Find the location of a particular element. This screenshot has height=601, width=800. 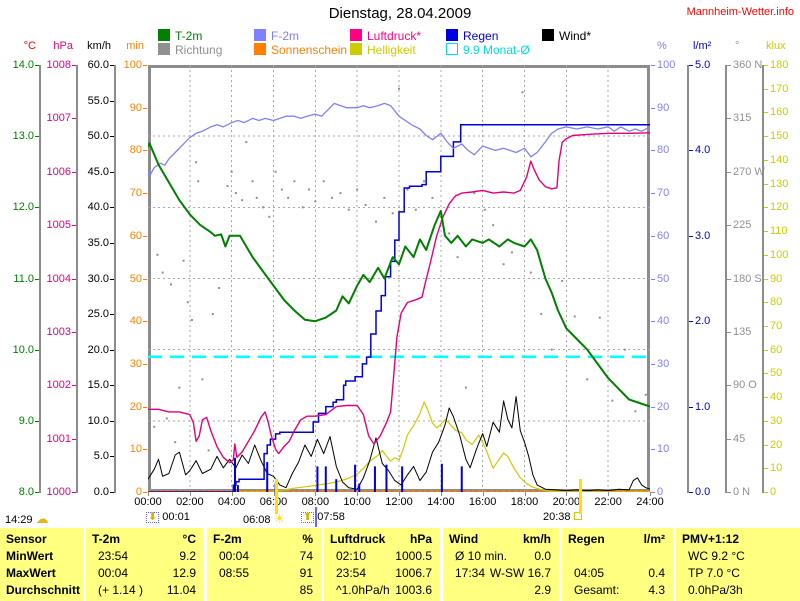

table-cell-right: 1003.6 is located at coordinates (413, 590).